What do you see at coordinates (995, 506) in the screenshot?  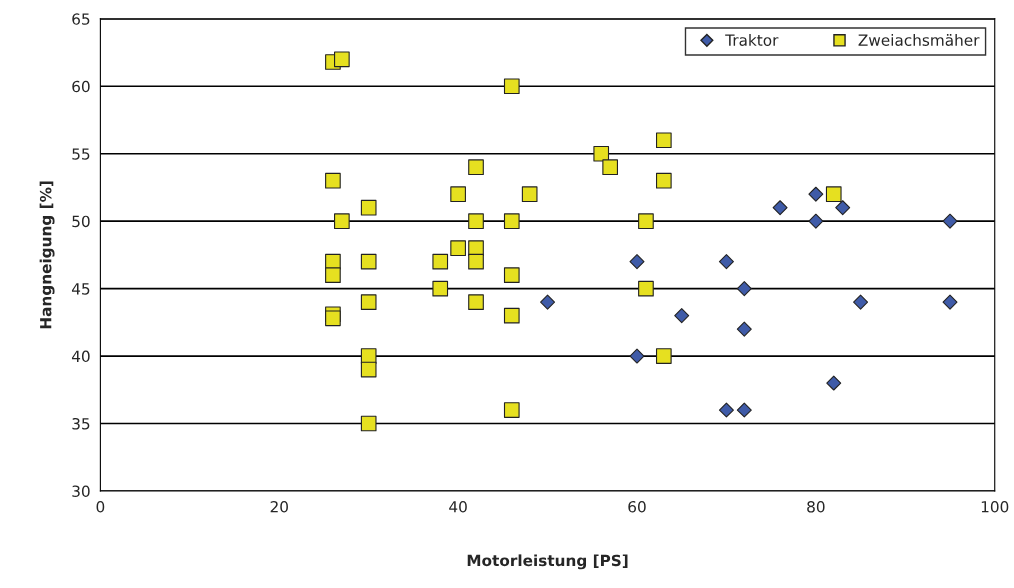 I see `x-tick-label: 100` at bounding box center [995, 506].